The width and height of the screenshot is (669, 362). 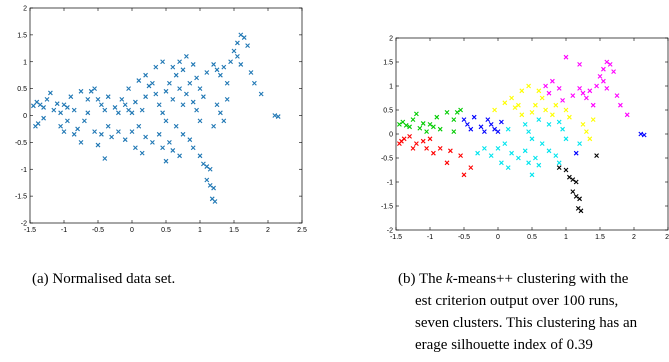 What do you see at coordinates (422, 279) in the screenshot?
I see `caption-b-prefix: (b) The` at bounding box center [422, 279].